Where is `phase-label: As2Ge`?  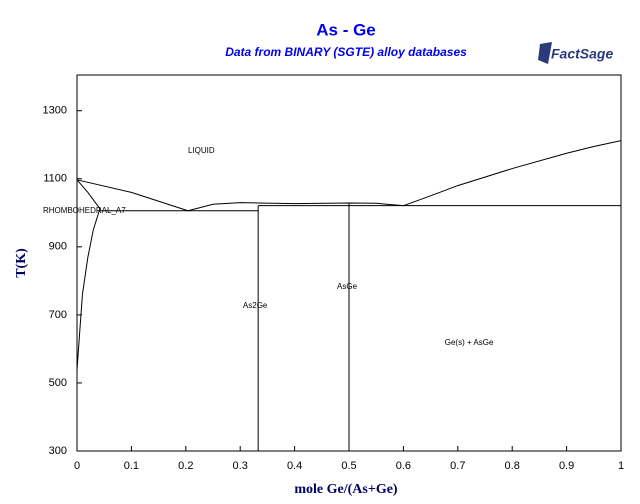 phase-label: As2Ge is located at coordinates (255, 305).